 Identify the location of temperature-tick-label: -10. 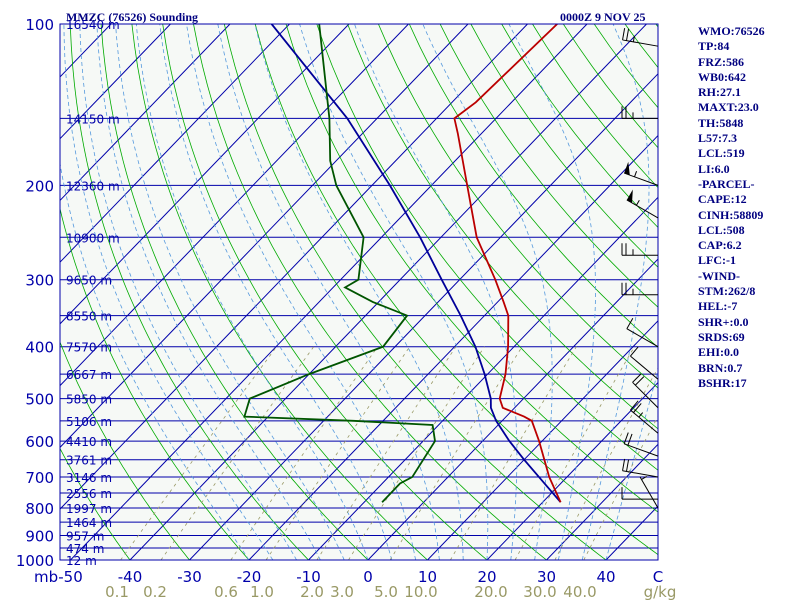
(308, 577).